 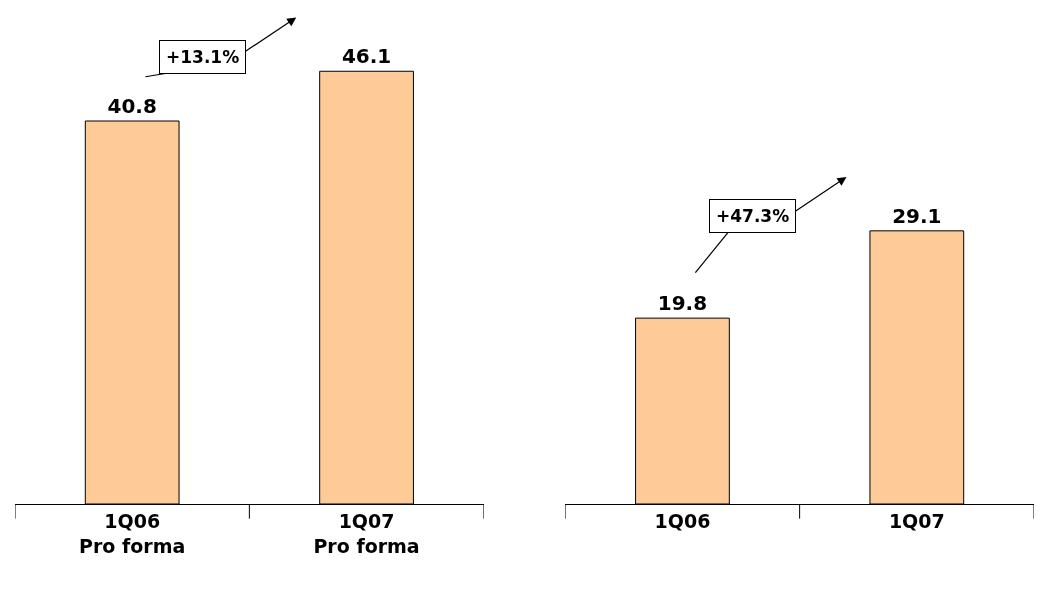 I want to click on x-tick-label: 1Q06, so click(x=682, y=520).